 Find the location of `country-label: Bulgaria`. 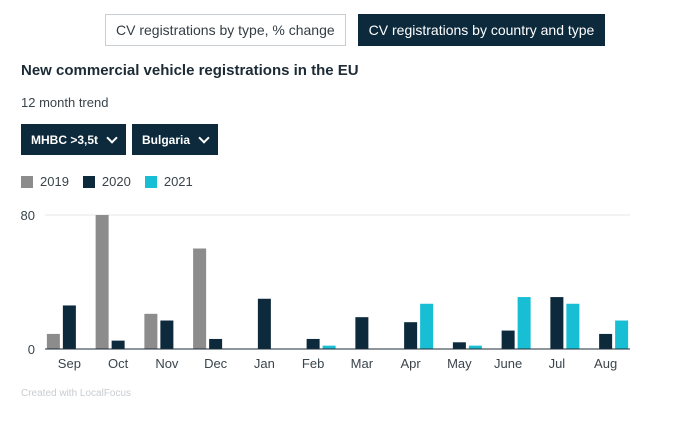

country-label: Bulgaria is located at coordinates (166, 139).